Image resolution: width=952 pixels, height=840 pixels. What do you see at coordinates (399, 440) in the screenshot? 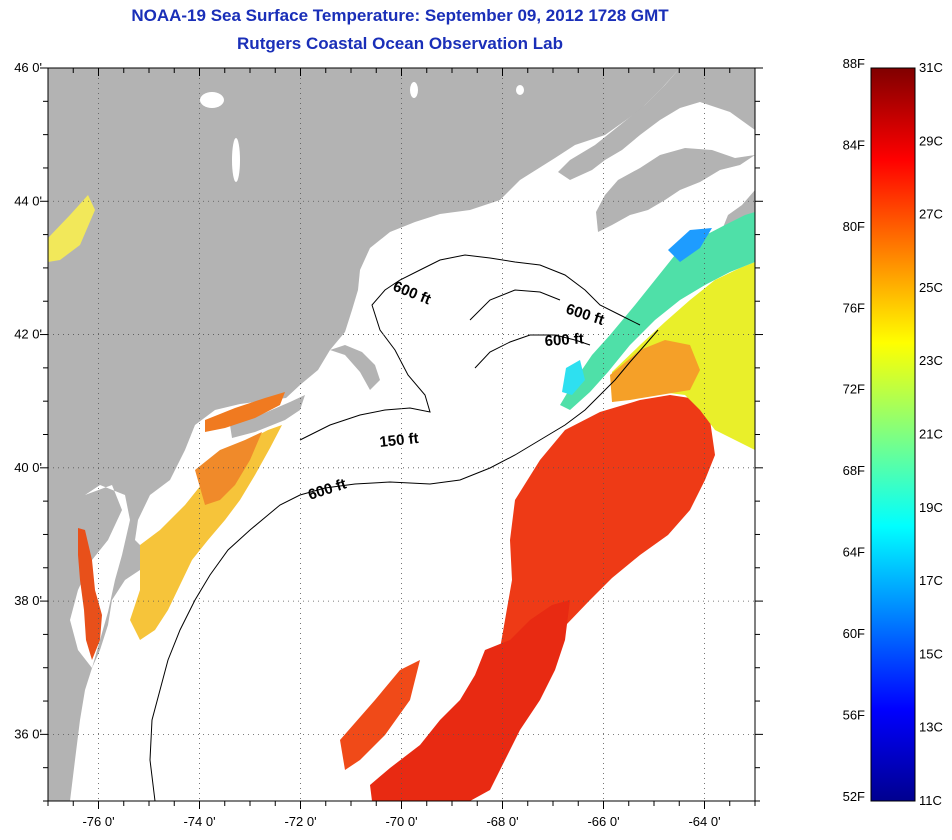
I see `contour-label-4: 150 ft` at bounding box center [399, 440].